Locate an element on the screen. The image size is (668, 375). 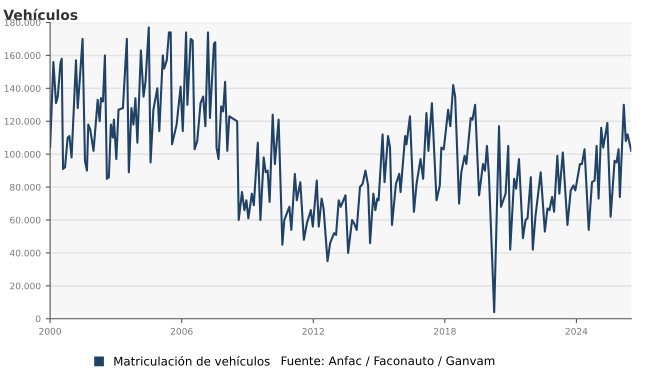
y-tick-label: 20.000 is located at coordinates (25, 286).